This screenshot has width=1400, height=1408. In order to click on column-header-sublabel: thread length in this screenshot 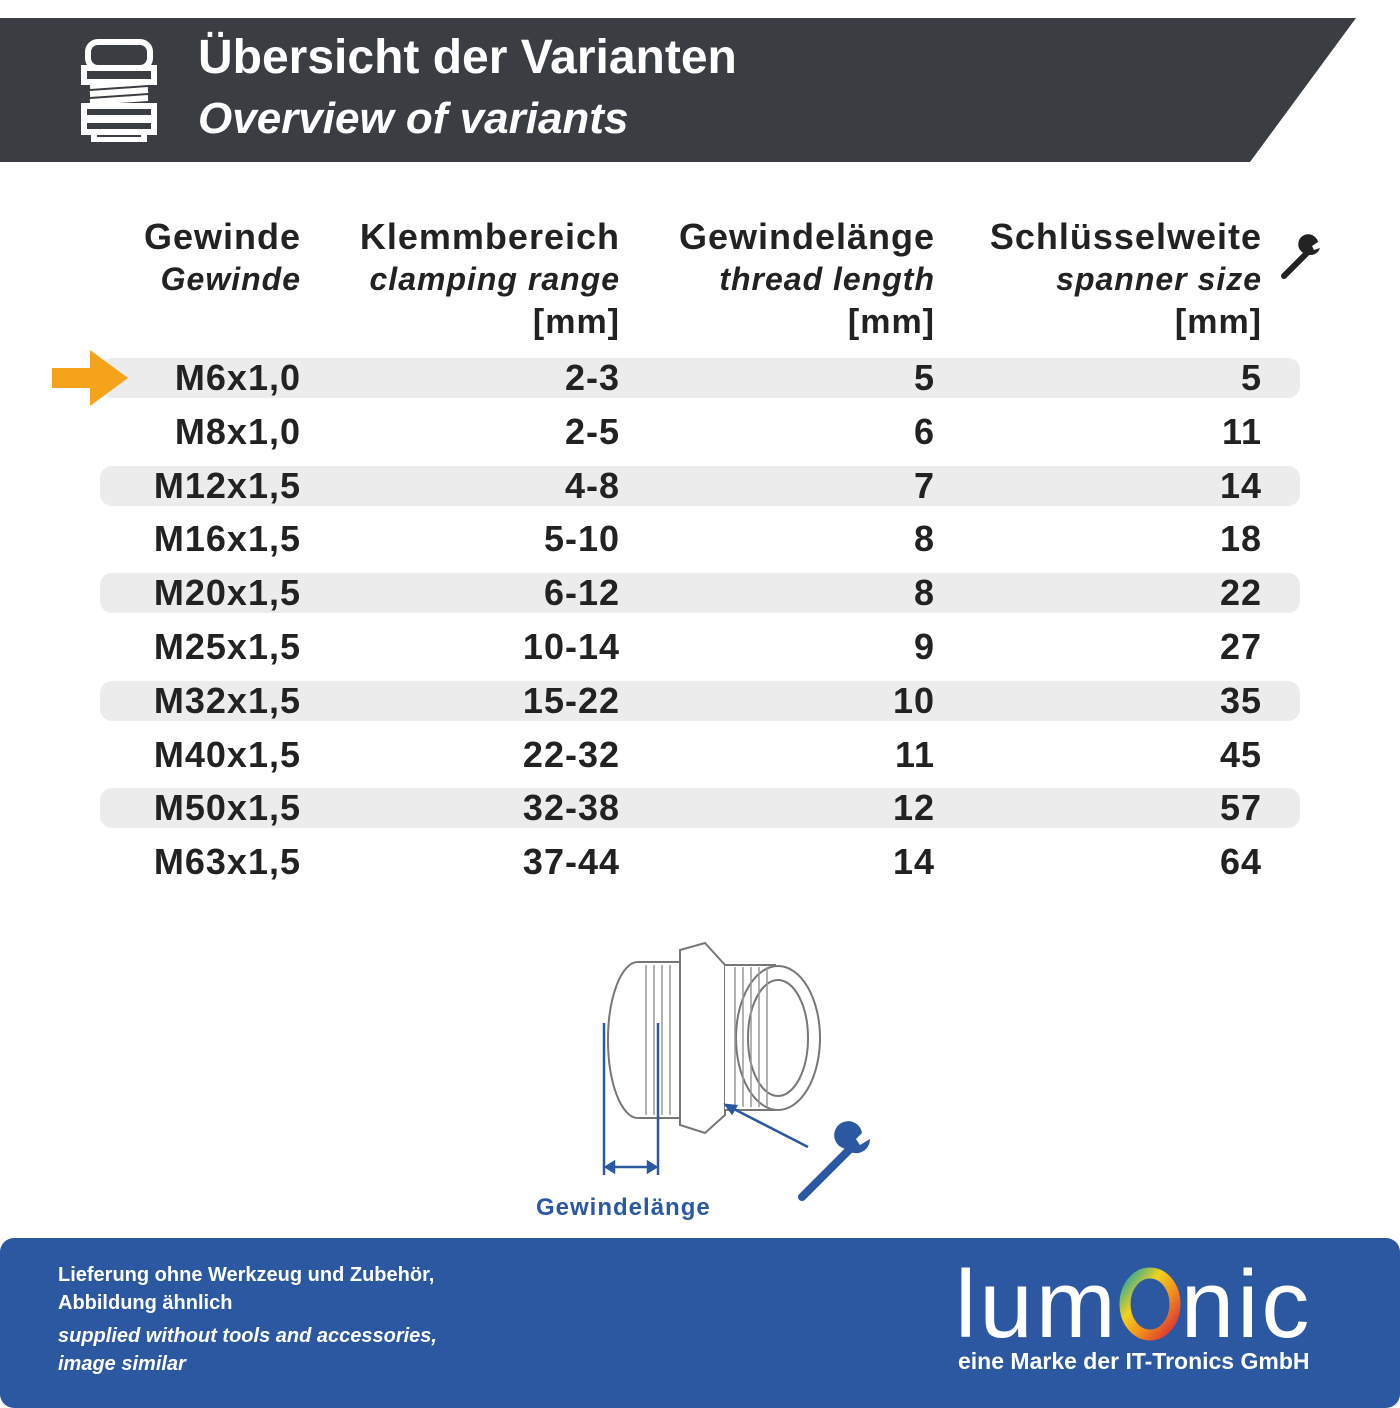, I will do `click(827, 279)`.